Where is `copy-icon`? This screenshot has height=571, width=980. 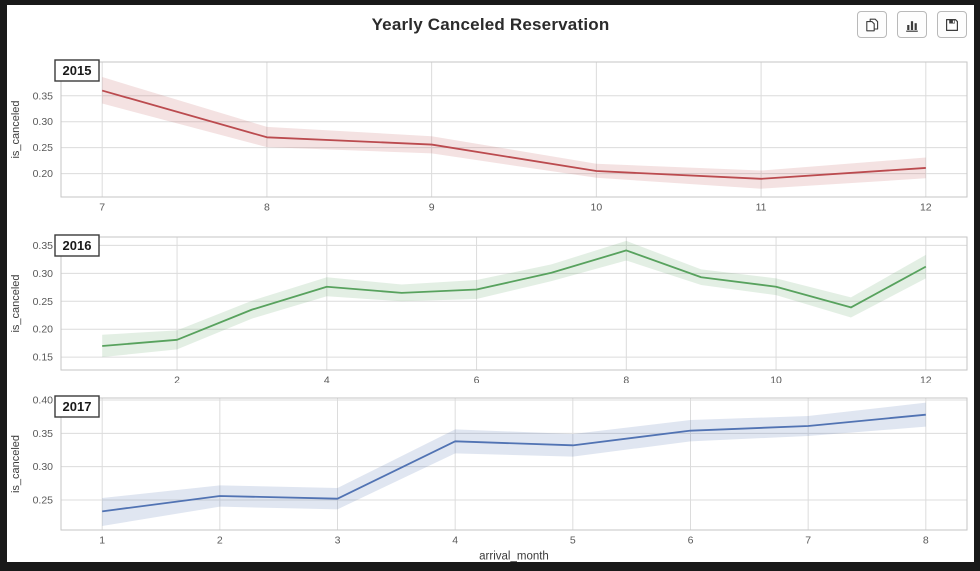 copy-icon is located at coordinates (872, 25).